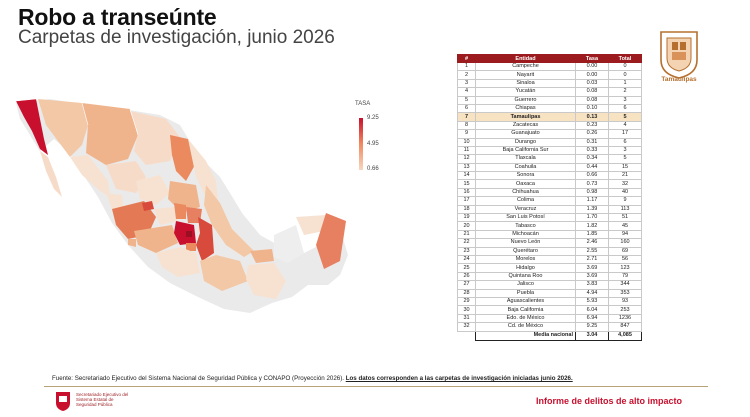 Image resolution: width=750 pixels, height=417 pixels. I want to click on table-row: 13 Coahuila 0.44 15, so click(549, 167).